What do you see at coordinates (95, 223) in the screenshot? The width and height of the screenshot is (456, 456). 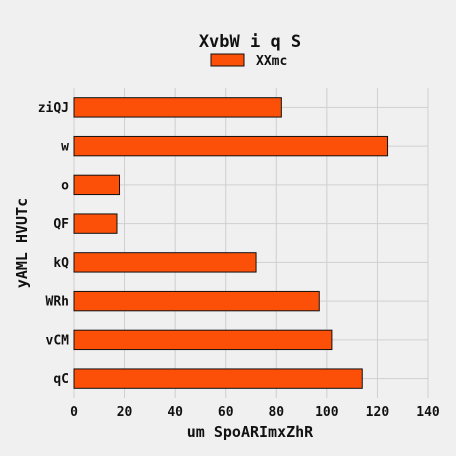 I see `bar-QF` at bounding box center [95, 223].